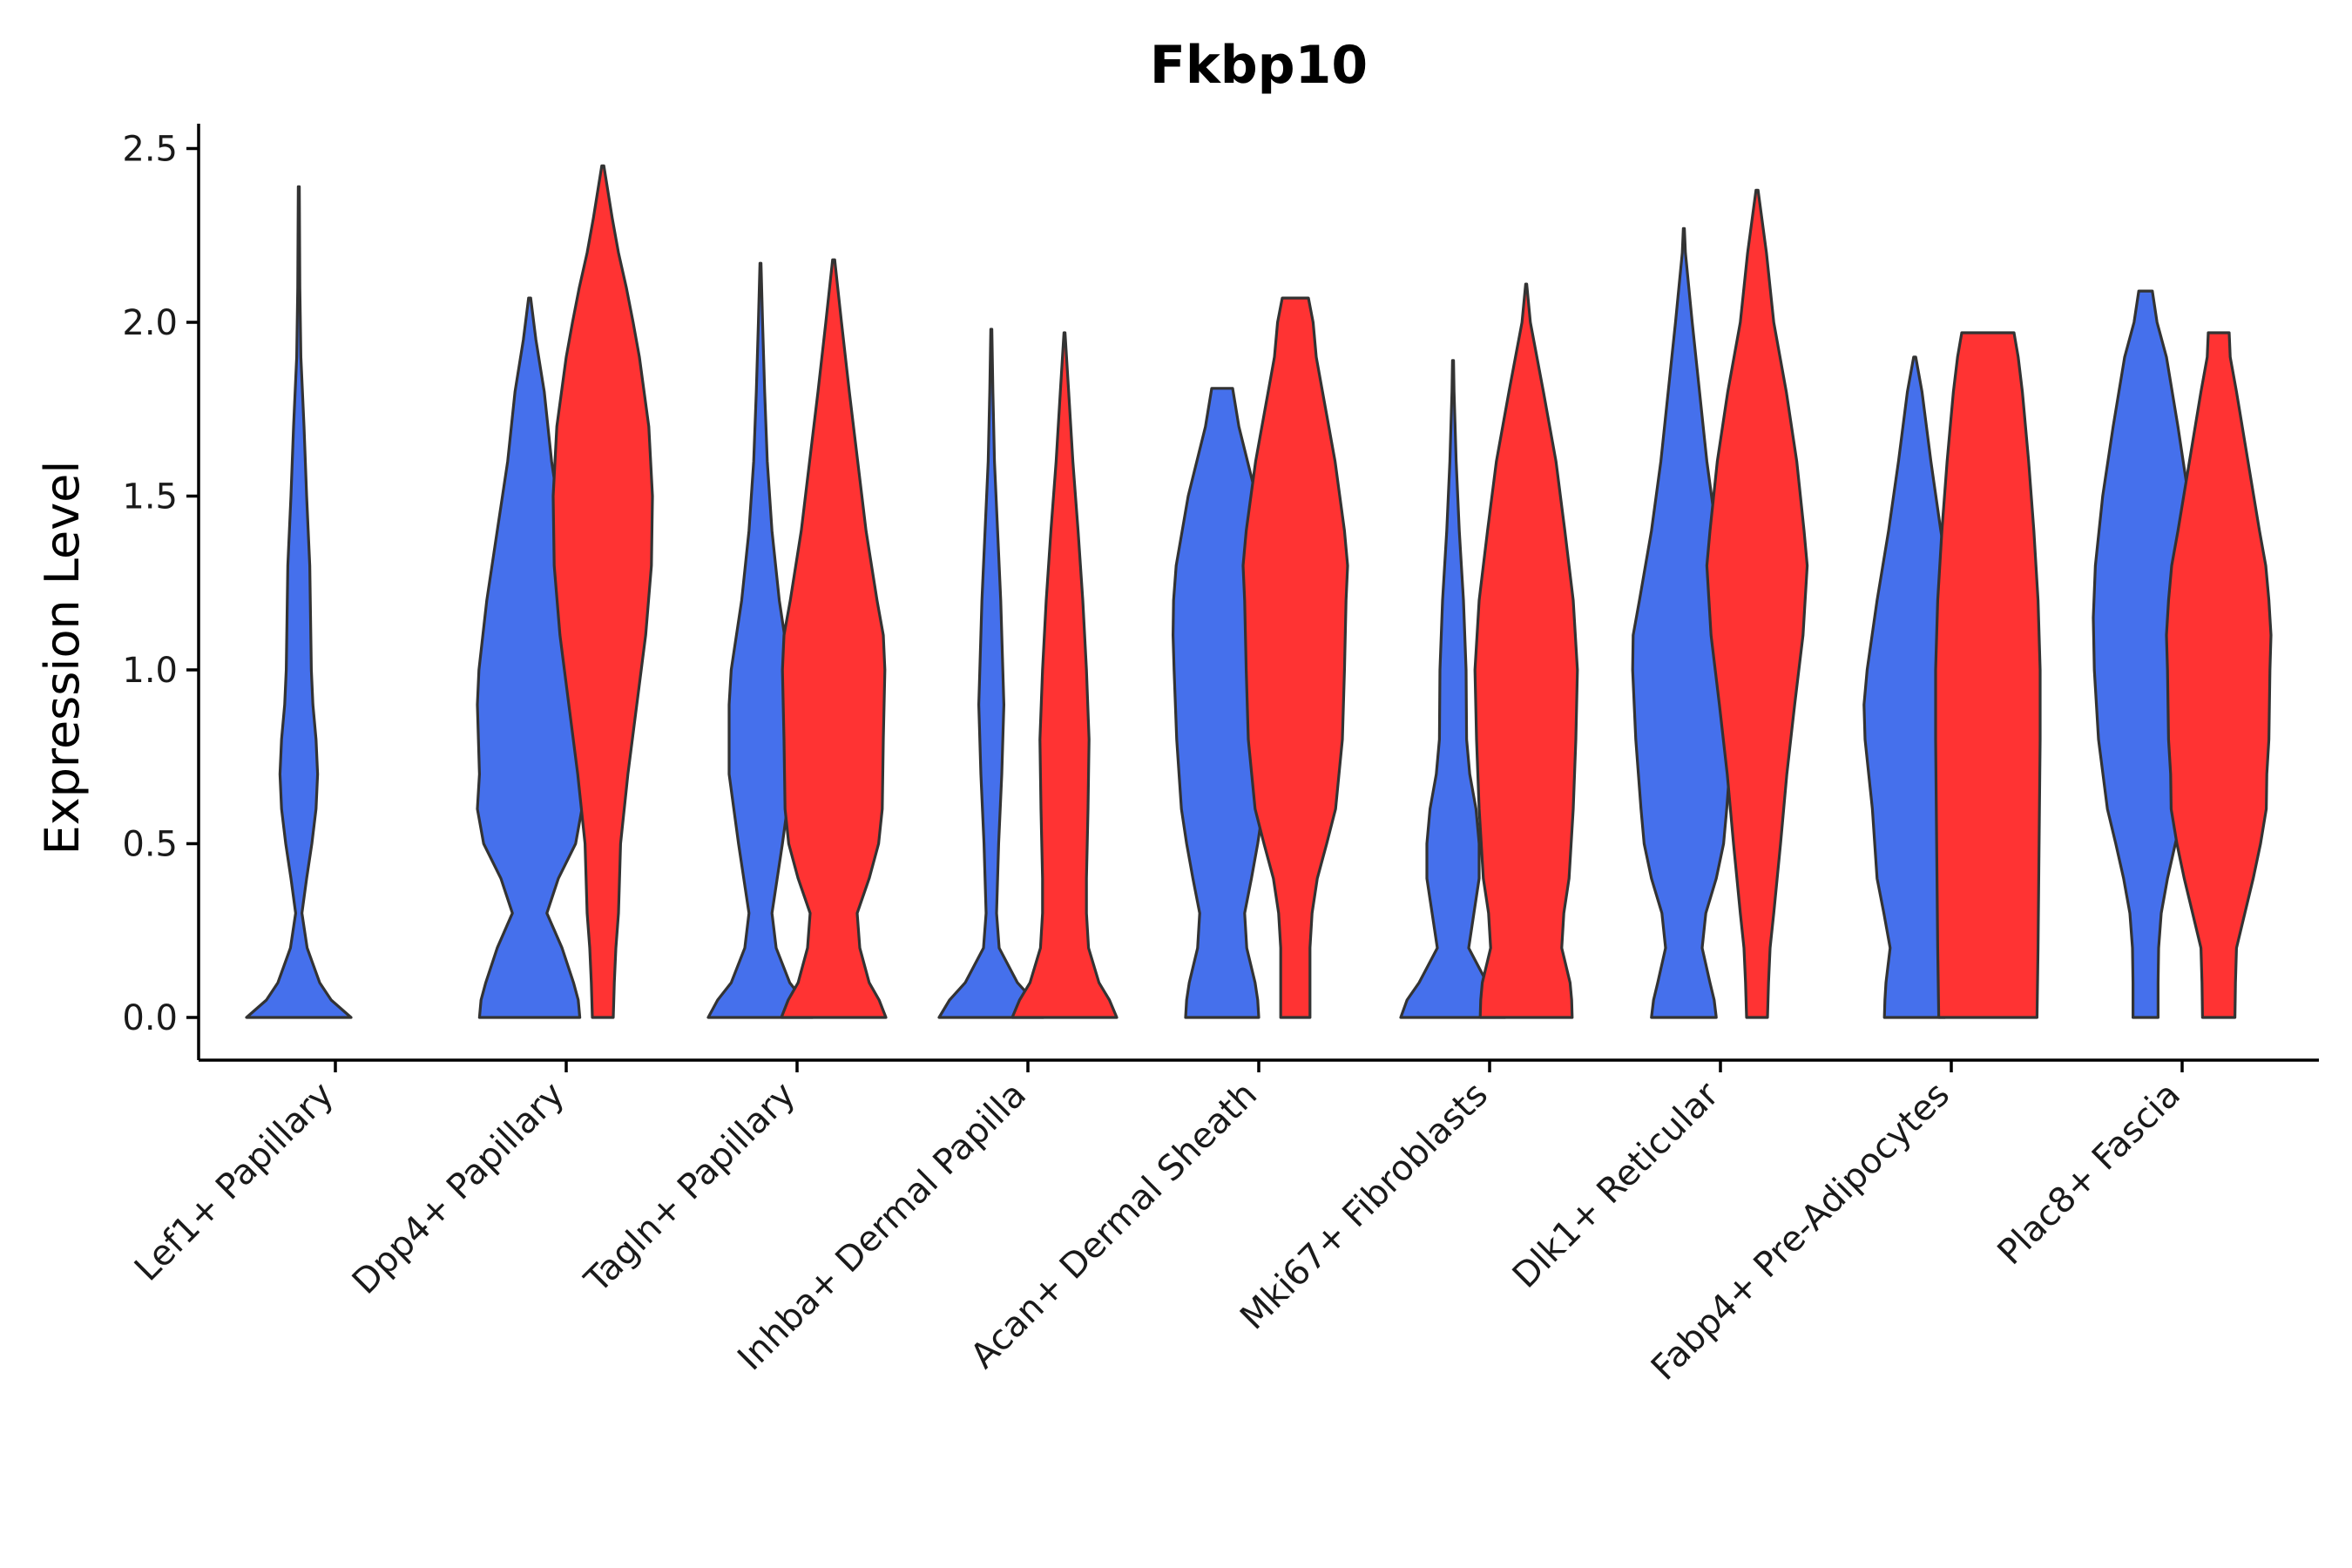 Image resolution: width=2352 pixels, height=1568 pixels. What do you see at coordinates (150, 150) in the screenshot?
I see `y-tick-label: 2.5` at bounding box center [150, 150].